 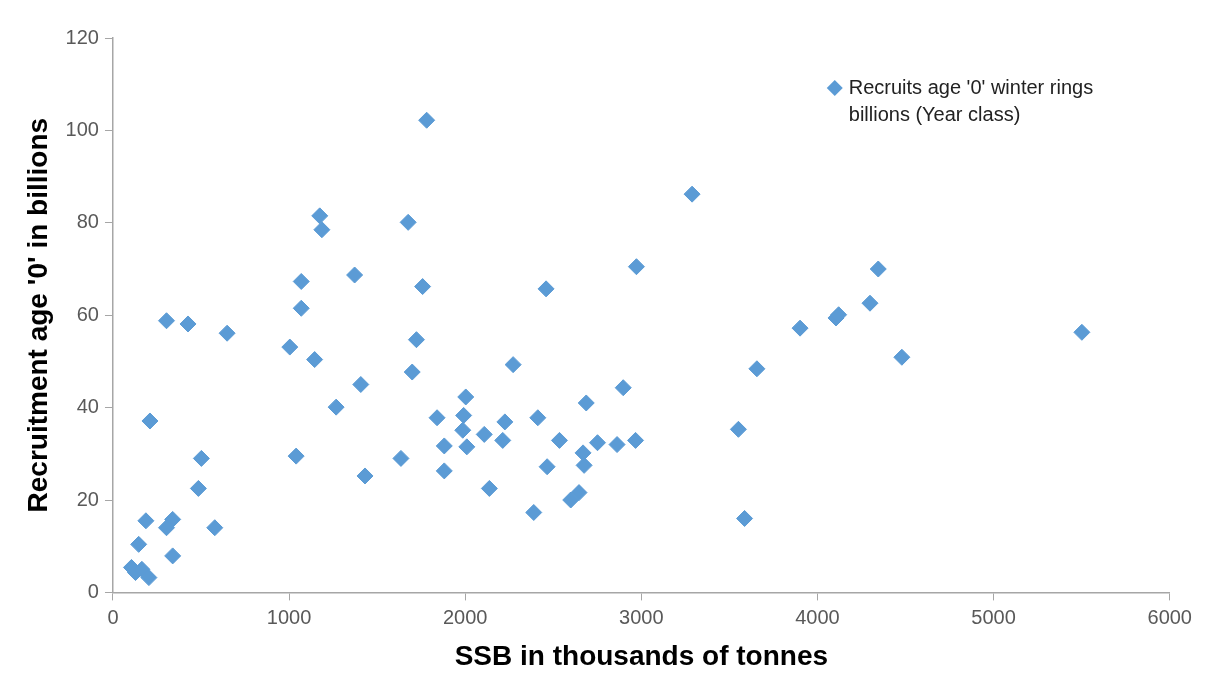 What do you see at coordinates (971, 100) in the screenshot?
I see `legend-label: Recruits age '0' winter rings billions (Year class)` at bounding box center [971, 100].